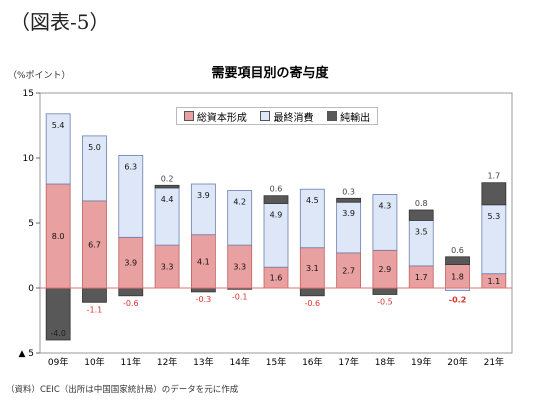  What do you see at coordinates (276, 278) in the screenshot?
I see `data-label-capital: 1.6` at bounding box center [276, 278].